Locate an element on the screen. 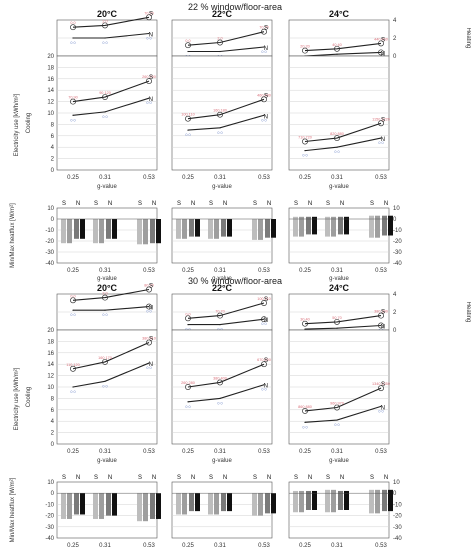 The image size is (471, 550). cooling-panel-ytick-label: 12 is located at coordinates (50, 377).